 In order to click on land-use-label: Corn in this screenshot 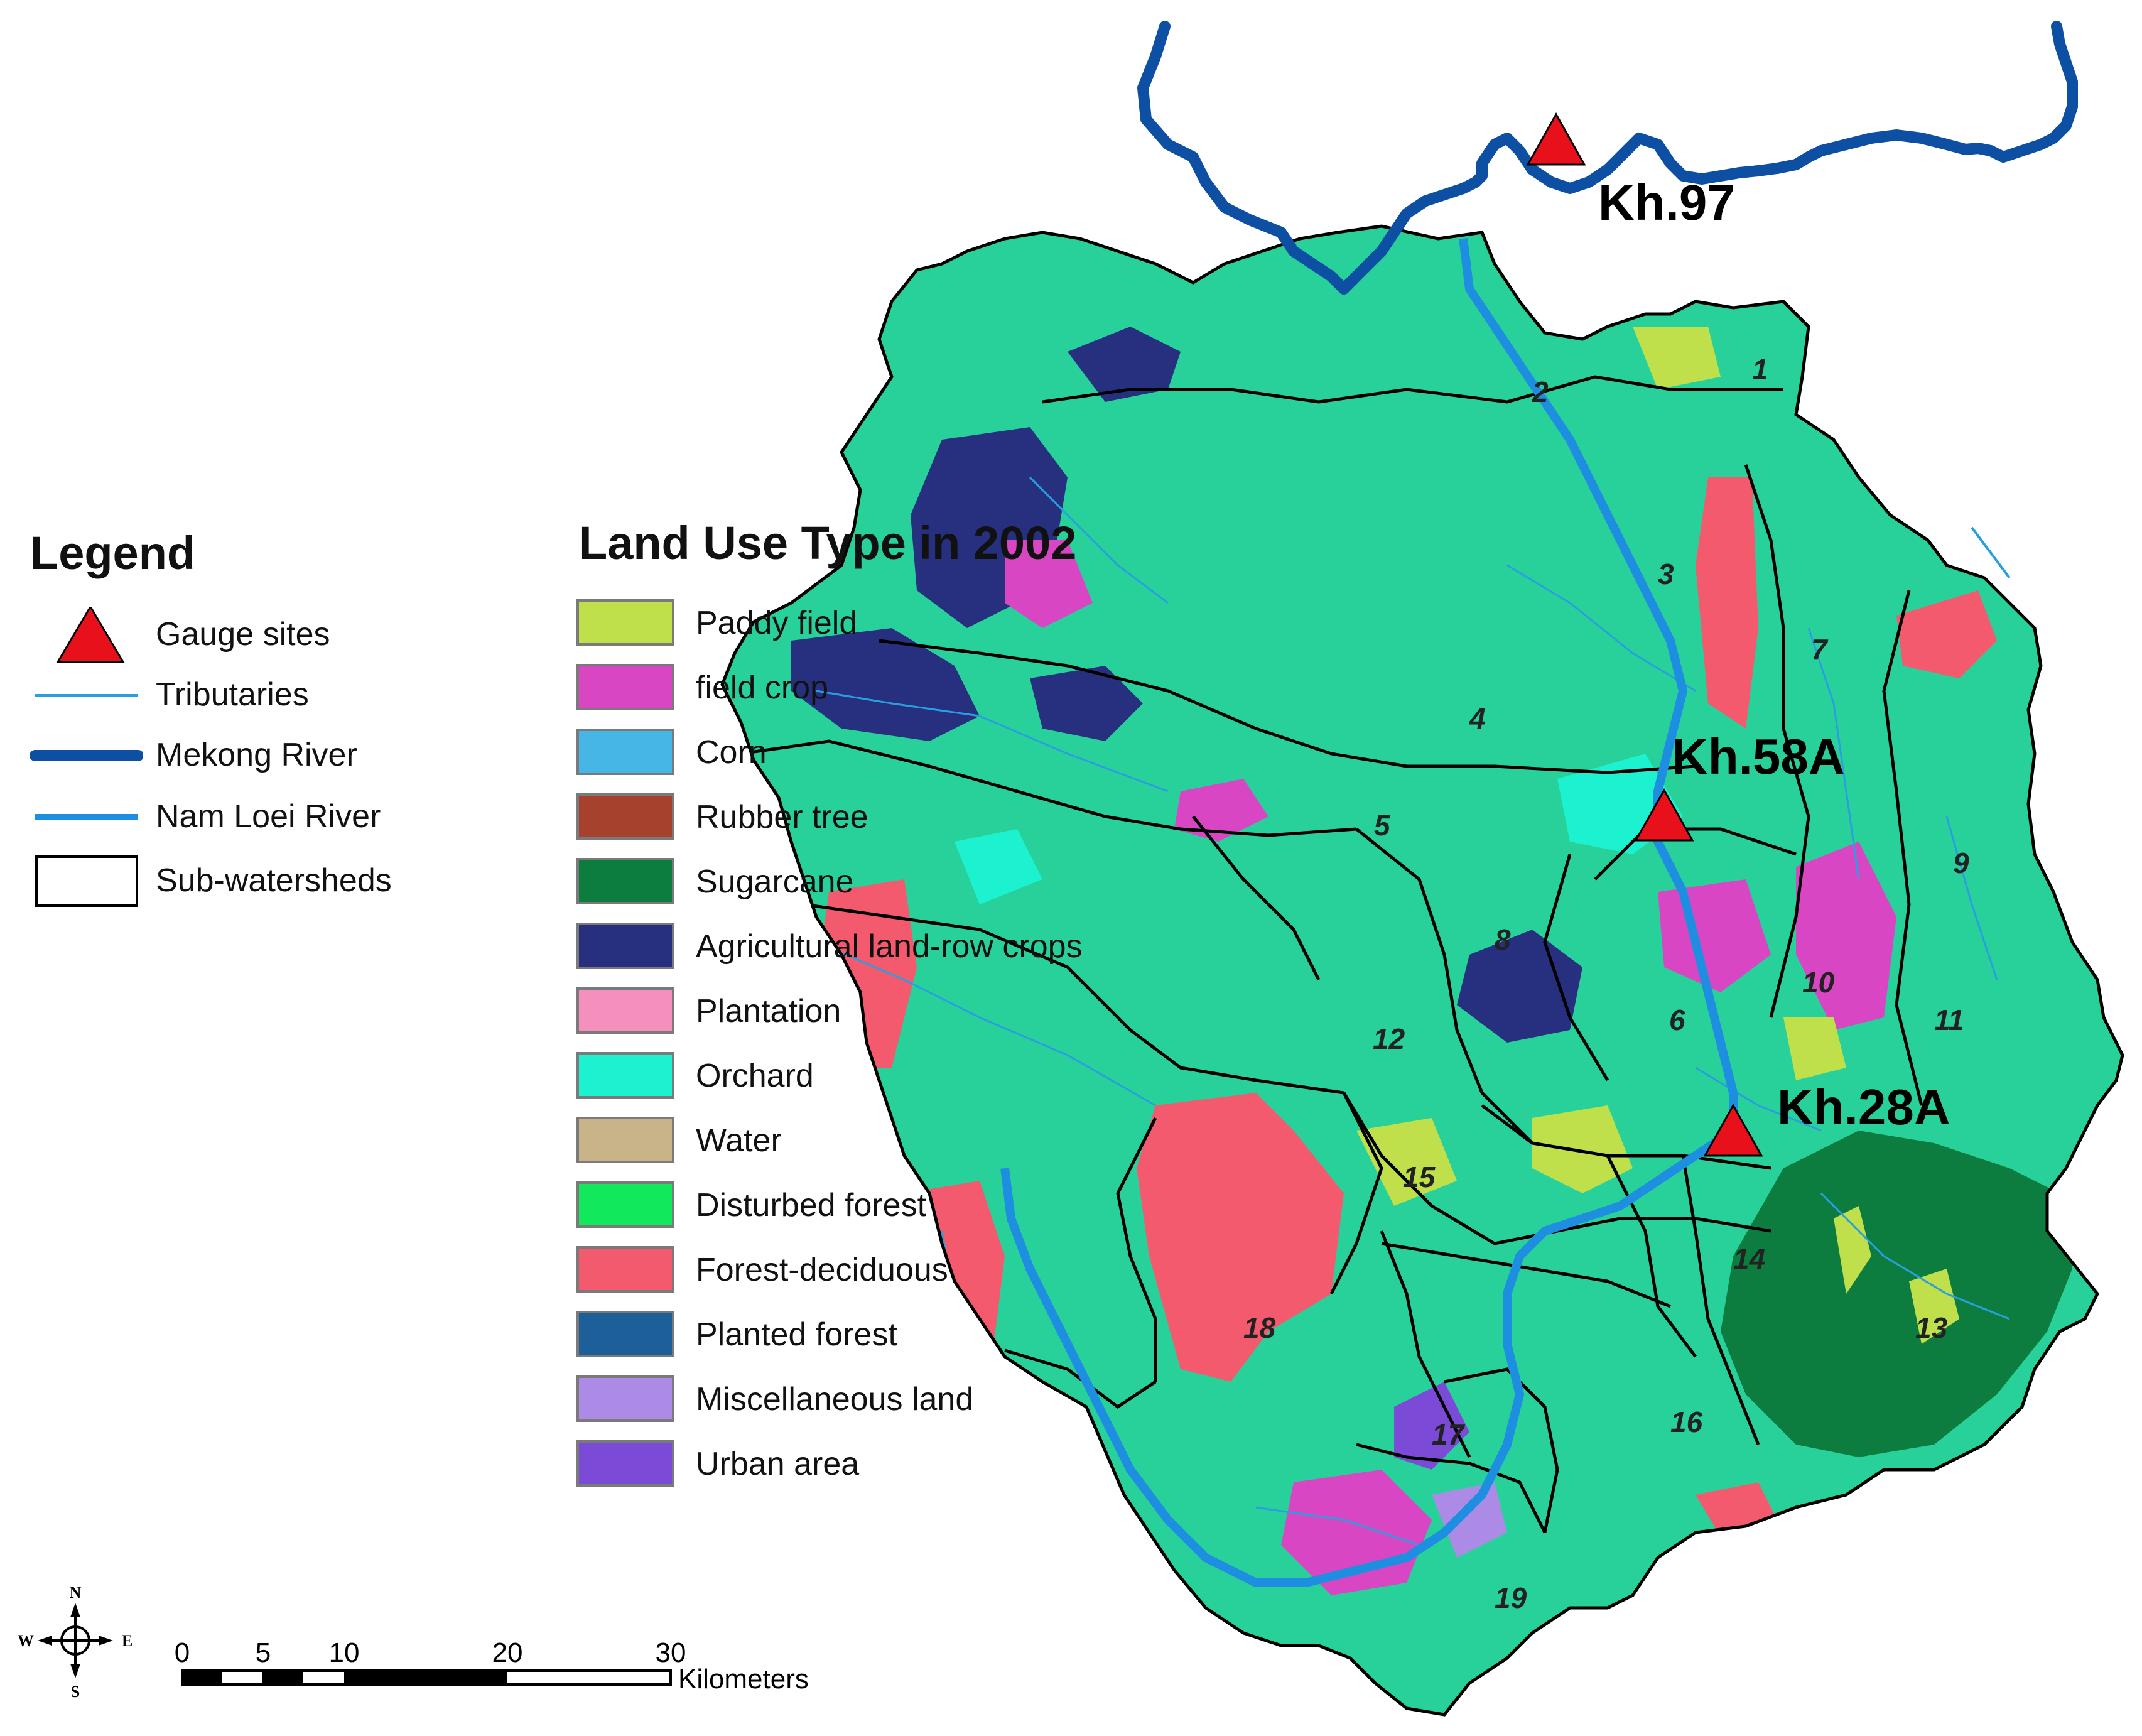, I will do `click(731, 753)`.